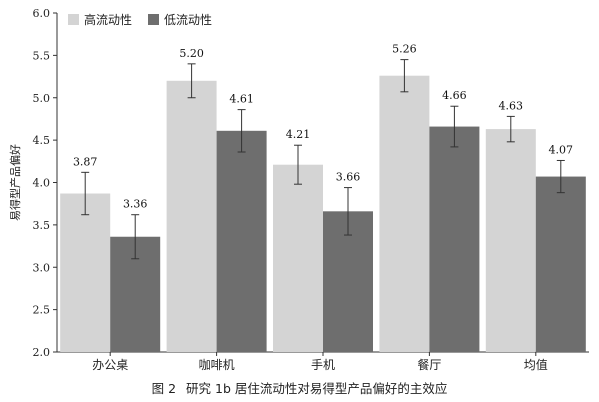  What do you see at coordinates (511, 105) in the screenshot?
I see `data-label: 4.63` at bounding box center [511, 105].